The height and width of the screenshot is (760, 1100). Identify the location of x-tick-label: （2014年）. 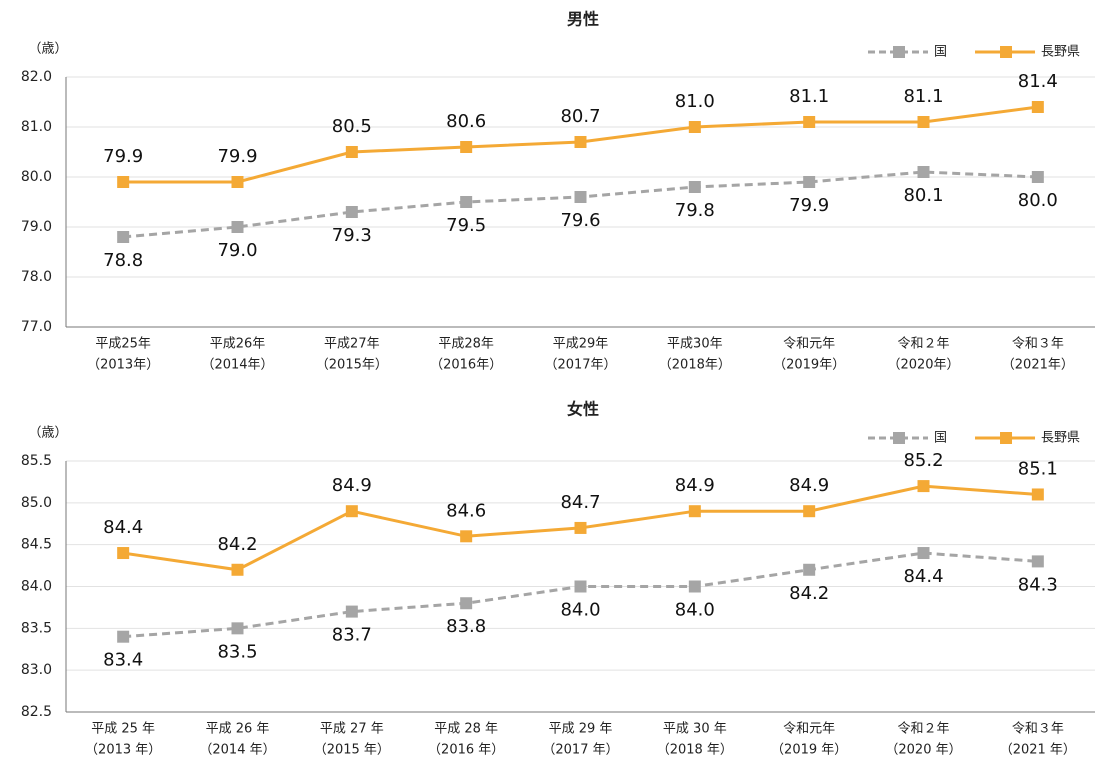
(237, 365).